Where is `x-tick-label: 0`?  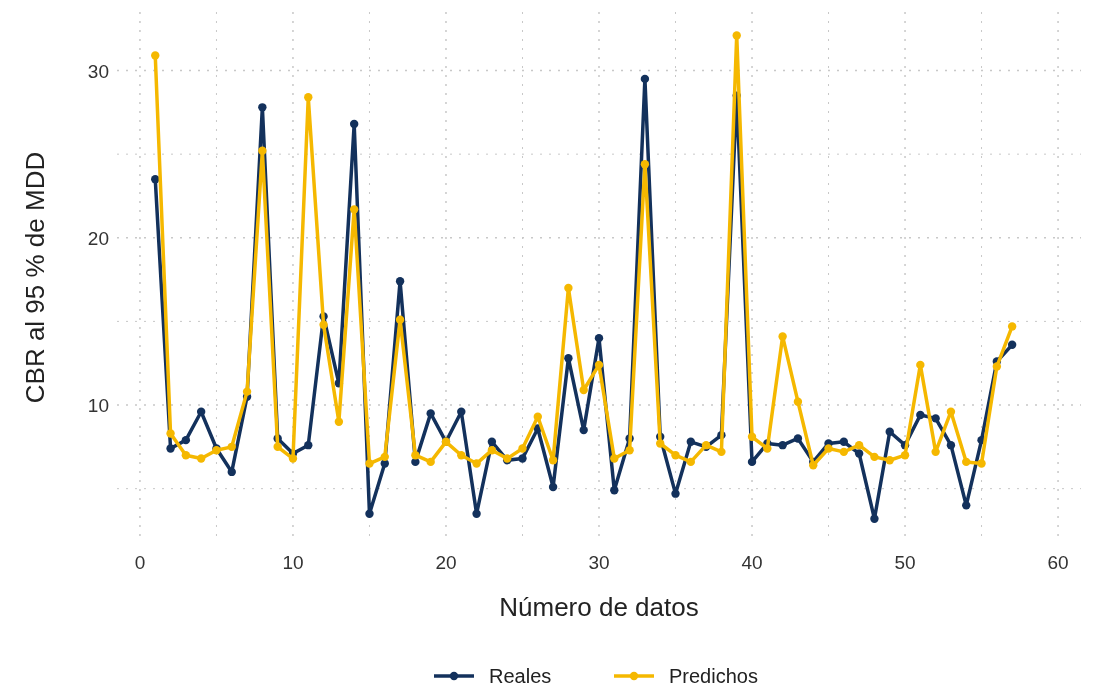
x-tick-label: 0 is located at coordinates (140, 562).